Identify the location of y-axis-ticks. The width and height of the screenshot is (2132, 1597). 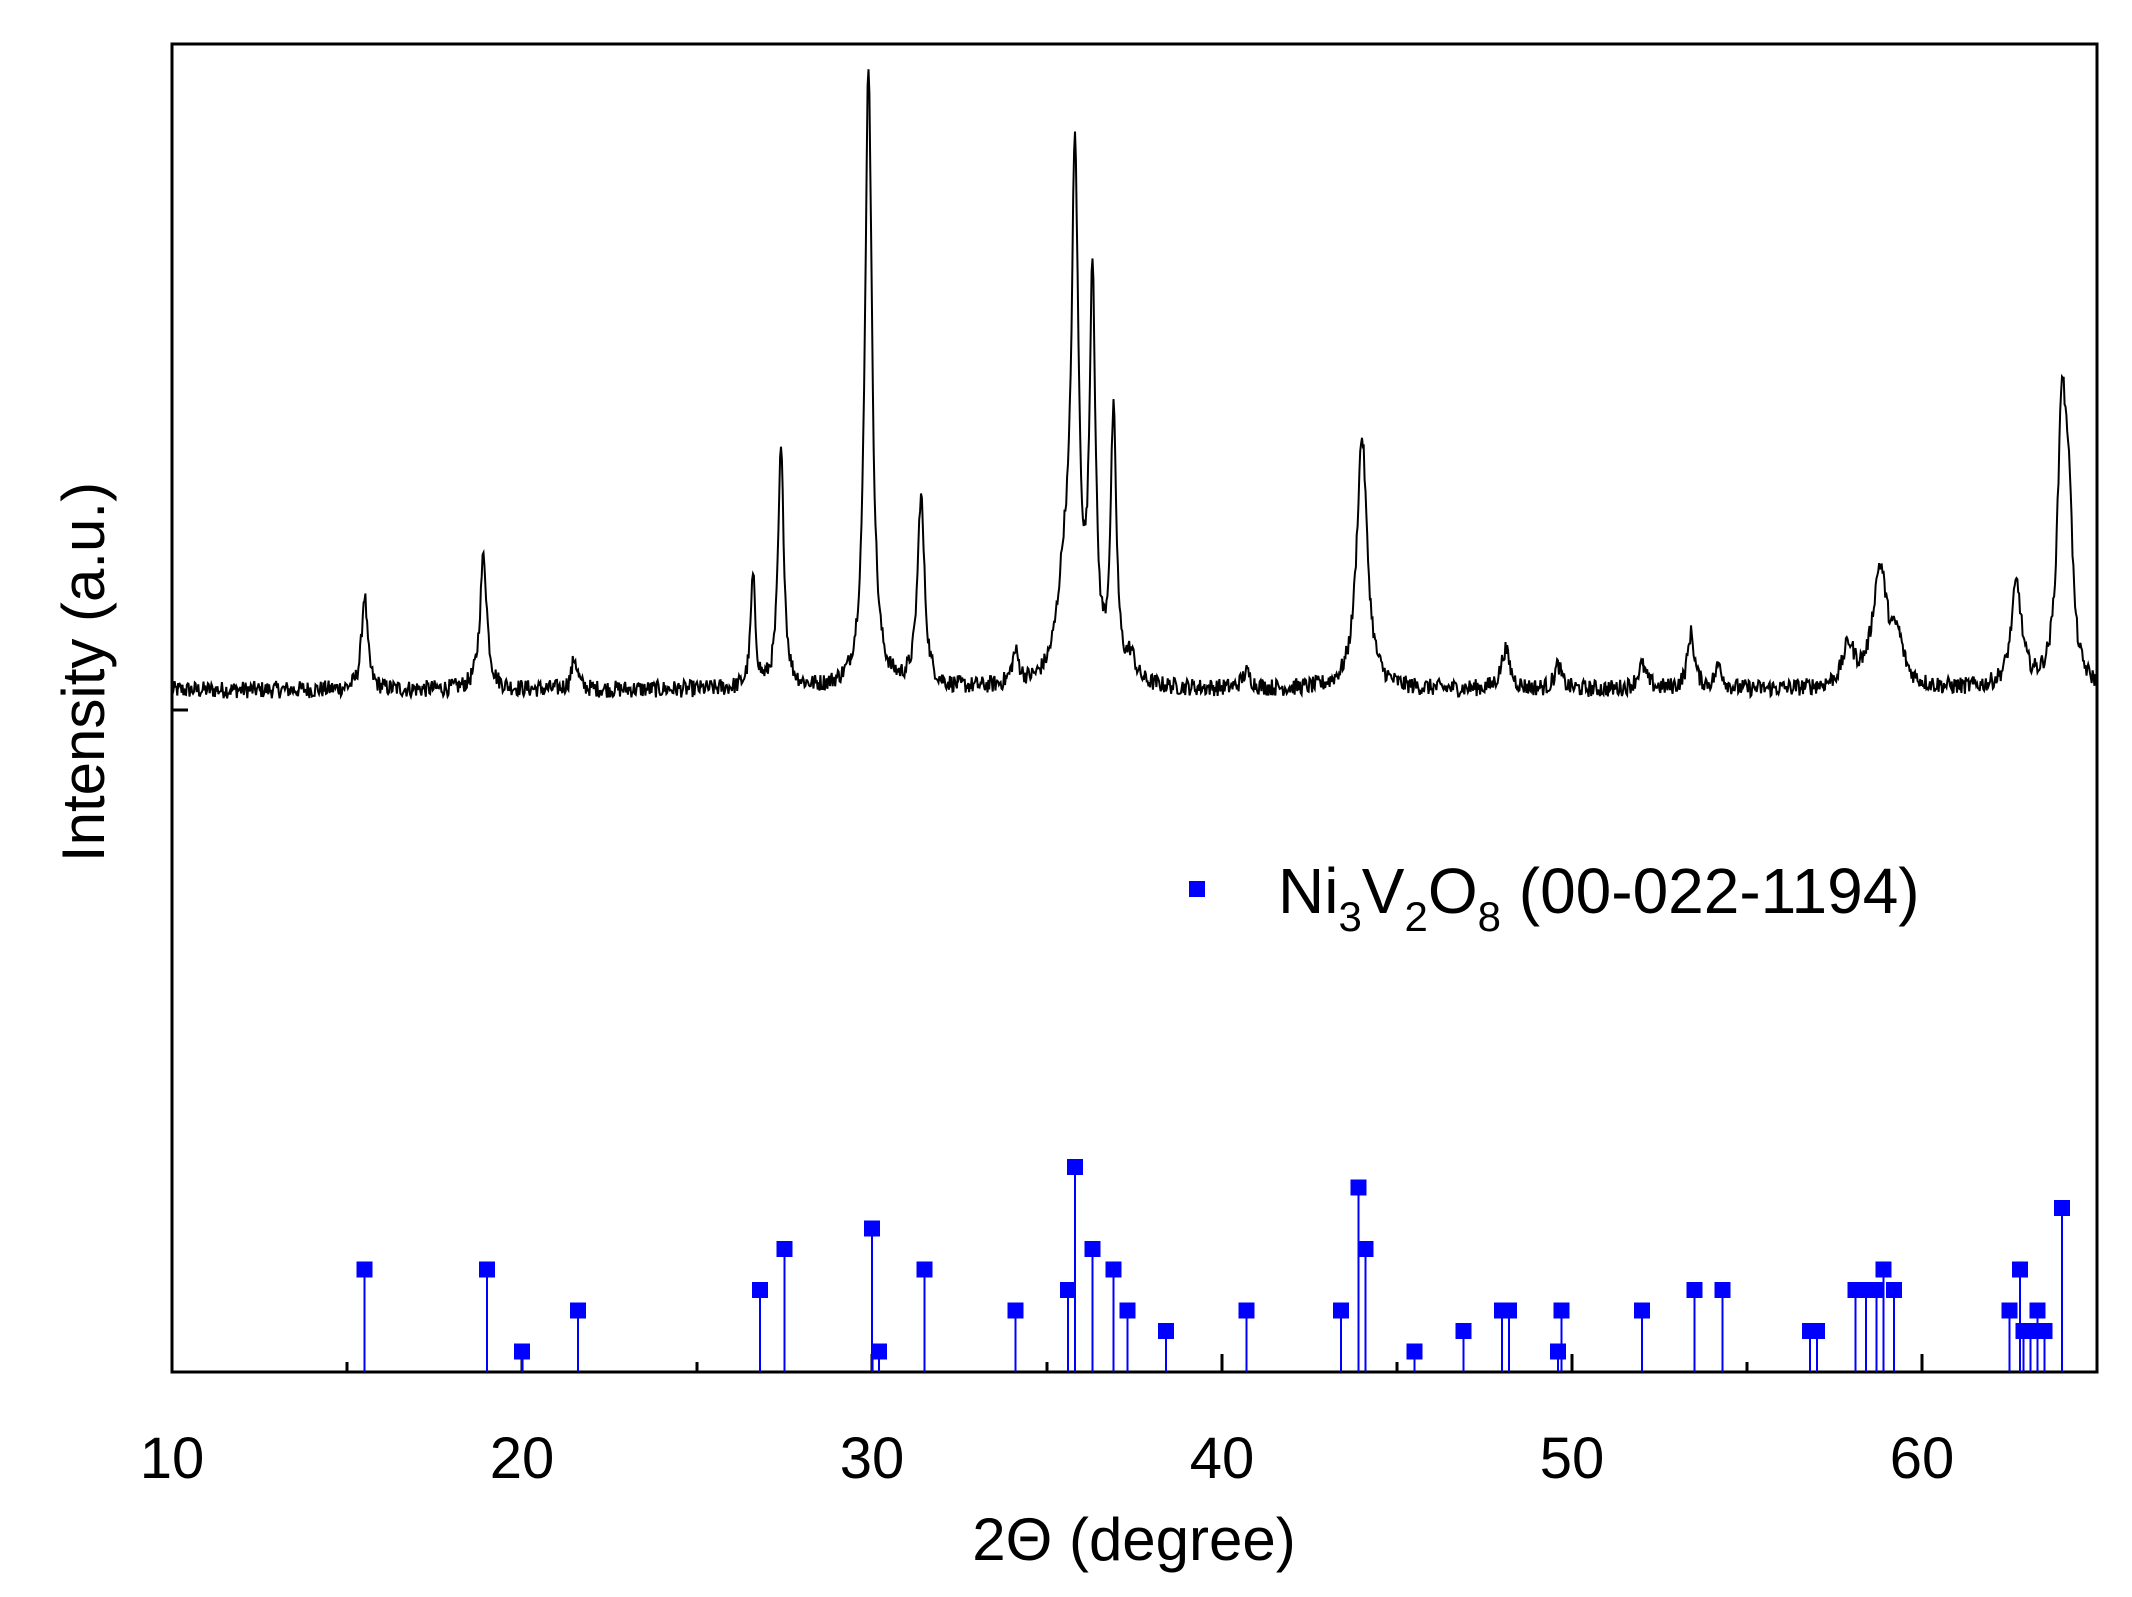
(180, 1041).